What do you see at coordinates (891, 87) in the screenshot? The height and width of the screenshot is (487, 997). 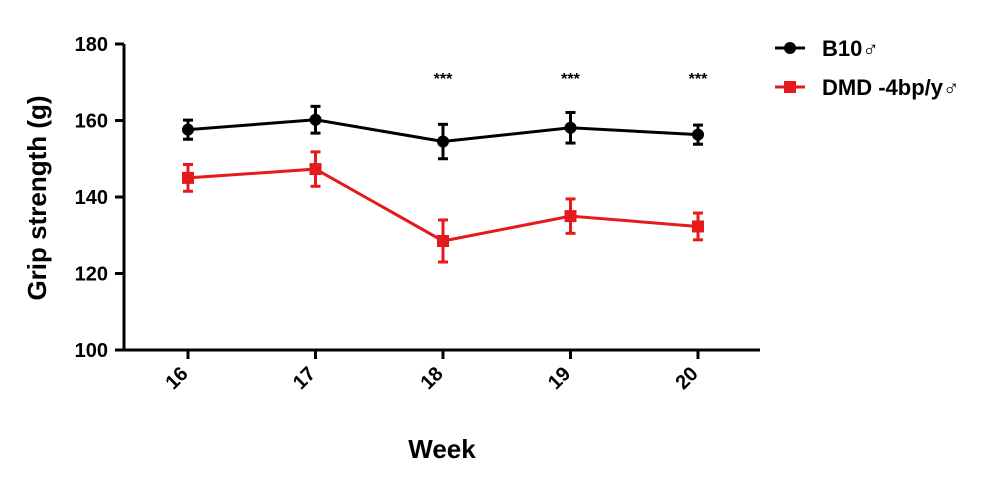 I see `legend-label: DMD -4bp/y♂` at bounding box center [891, 87].